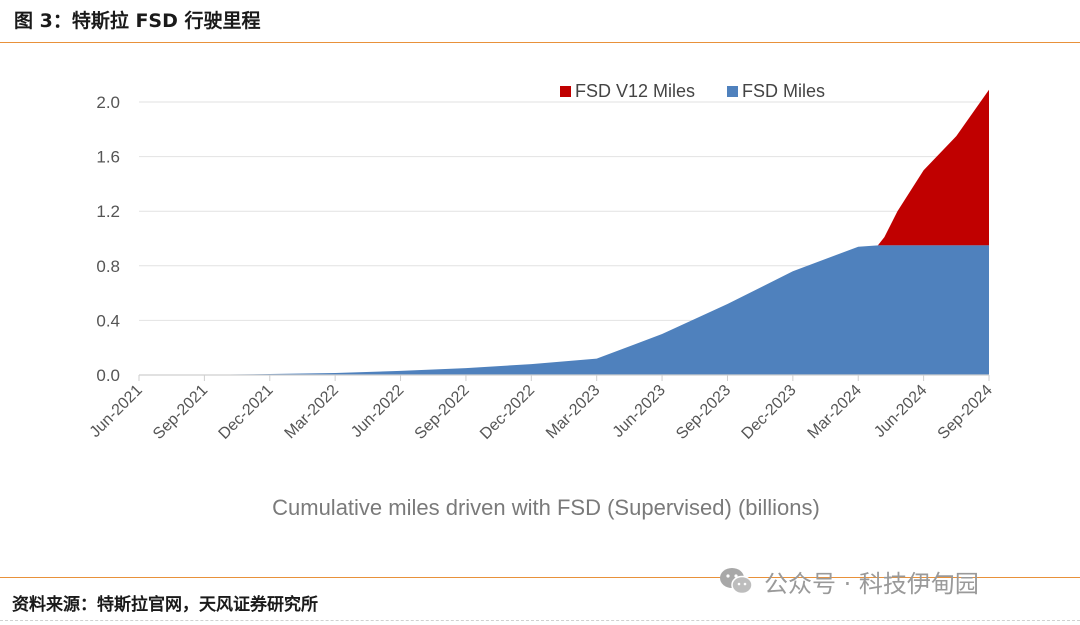  What do you see at coordinates (108, 157) in the screenshot?
I see `y-tick-label: 1.6` at bounding box center [108, 157].